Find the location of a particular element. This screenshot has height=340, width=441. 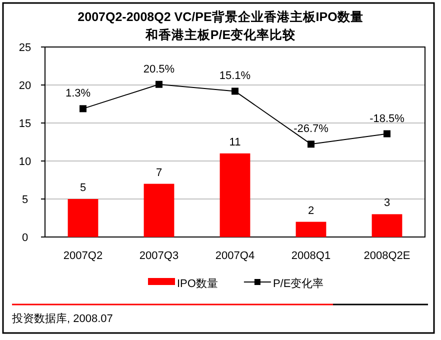

data-label: 15.1% is located at coordinates (235, 76).